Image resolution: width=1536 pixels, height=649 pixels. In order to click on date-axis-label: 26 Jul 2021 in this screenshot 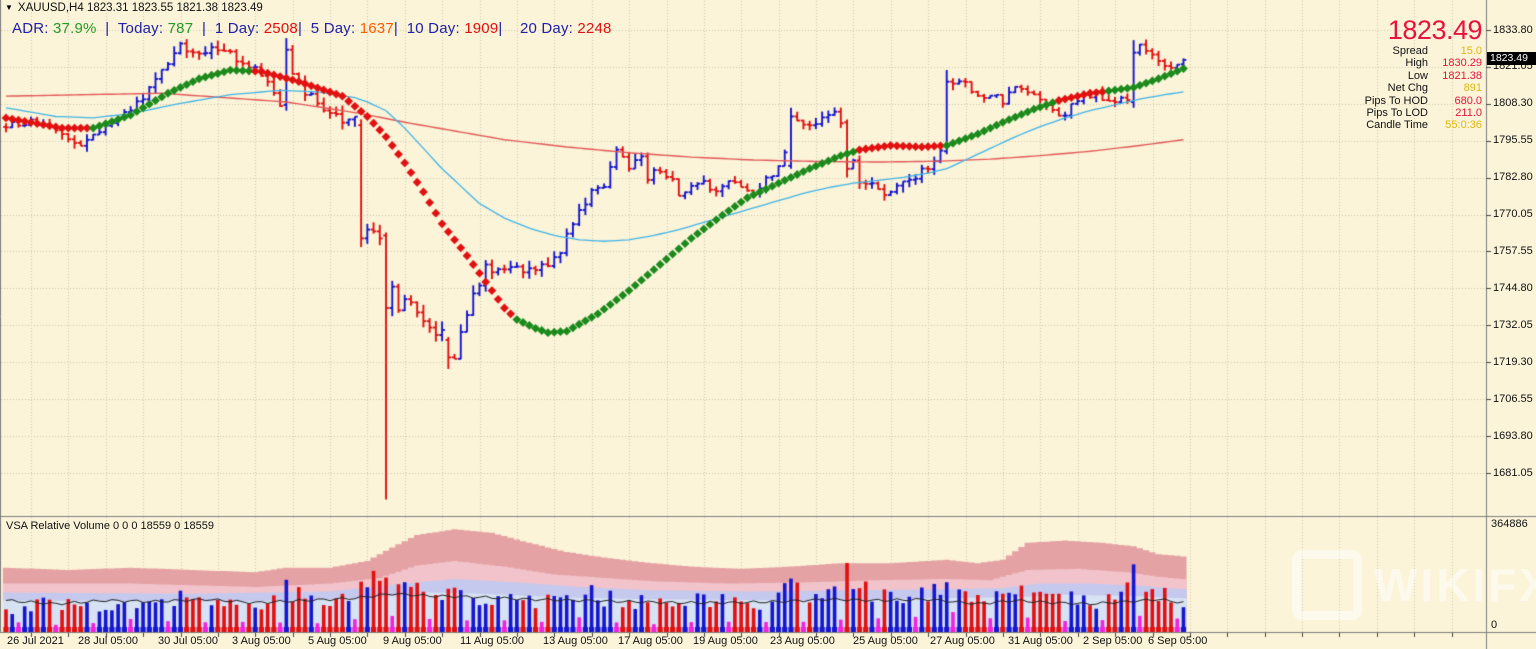, I will do `click(35, 641)`.